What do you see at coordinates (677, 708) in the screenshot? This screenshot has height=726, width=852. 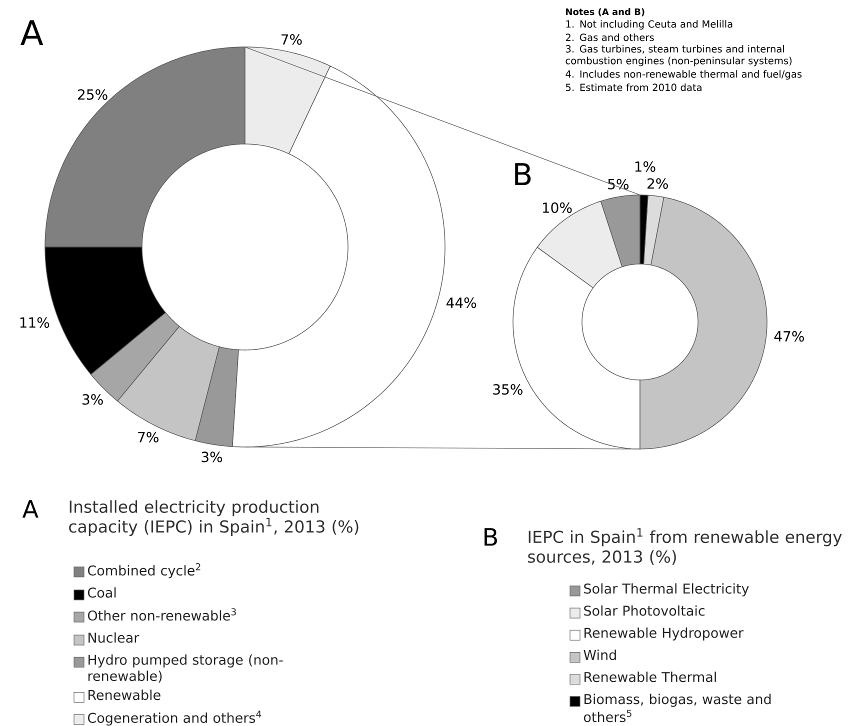 I see `legend-label: Biomass, biogas, waste and others$^{5}$` at bounding box center [677, 708].